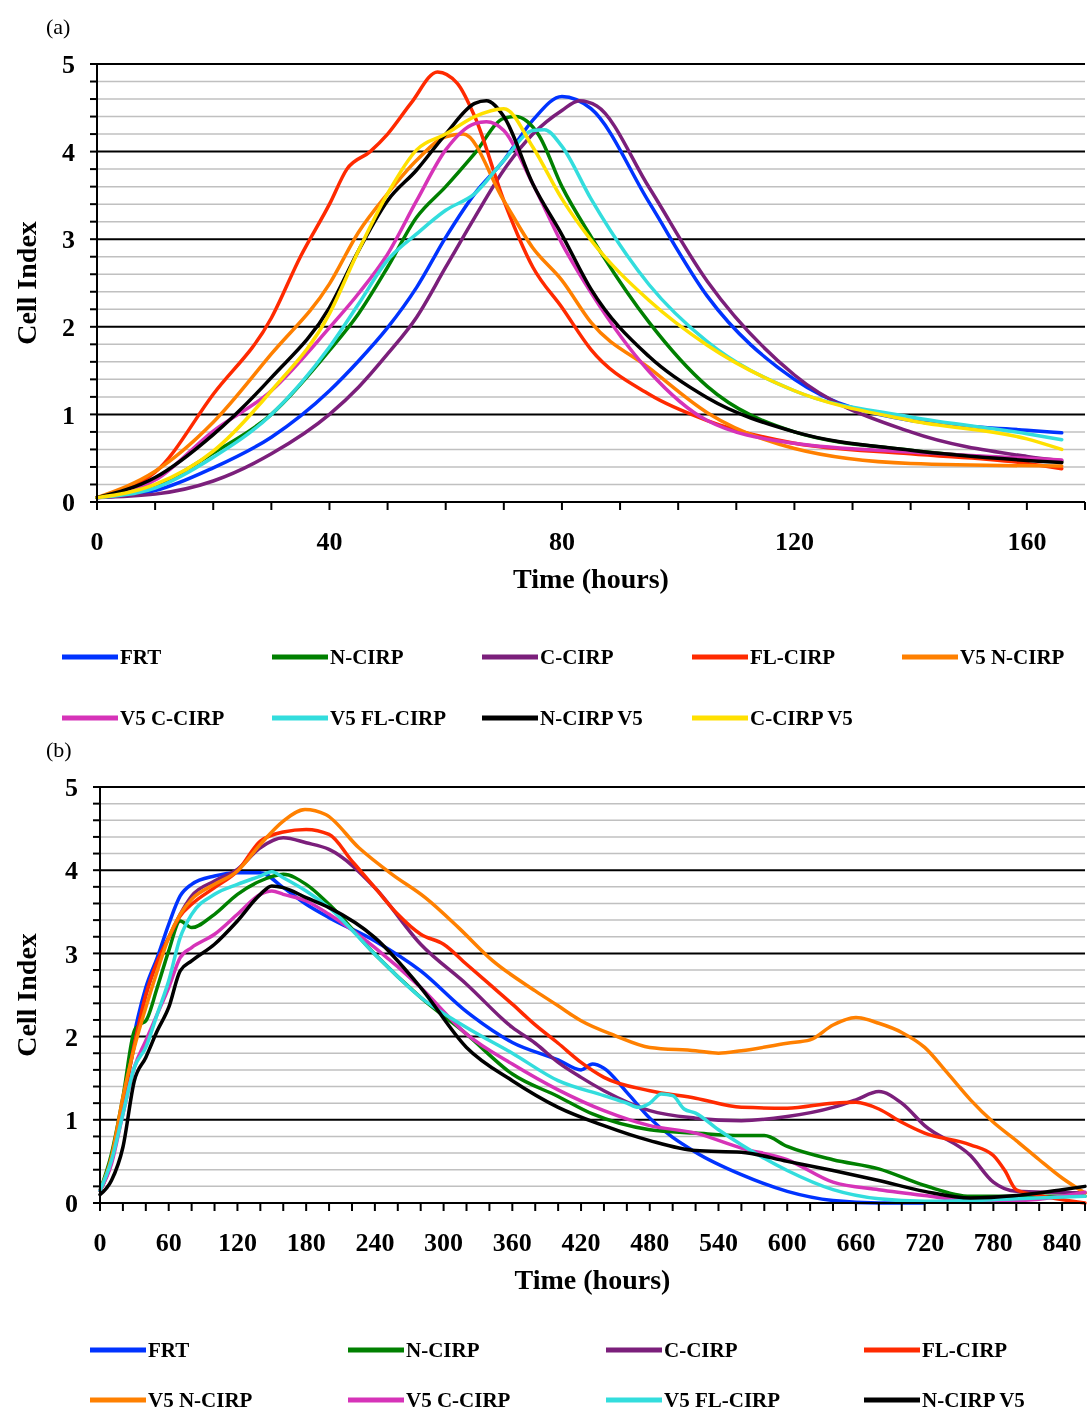 The height and width of the screenshot is (1413, 1088). I want to click on x-tick-label: 360, so click(512, 1242).